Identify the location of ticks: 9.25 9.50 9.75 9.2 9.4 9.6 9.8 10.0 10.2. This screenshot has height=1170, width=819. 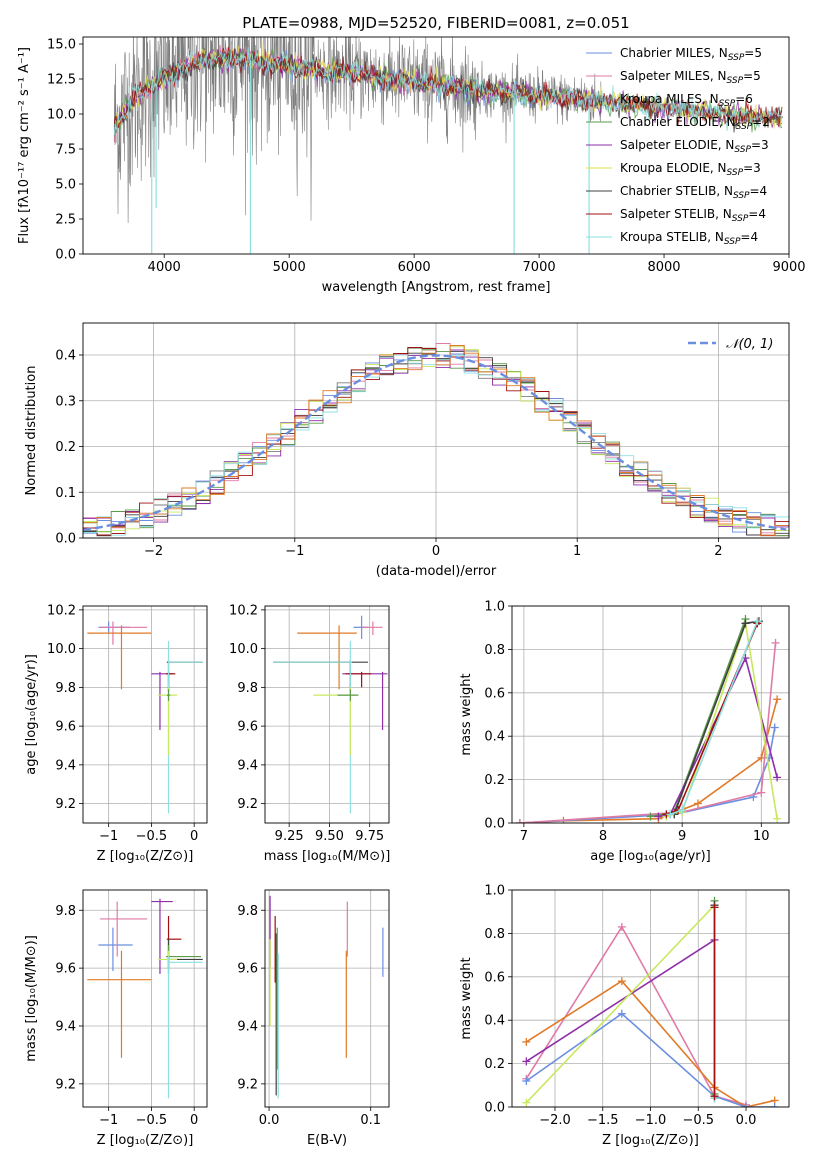
(306, 723).